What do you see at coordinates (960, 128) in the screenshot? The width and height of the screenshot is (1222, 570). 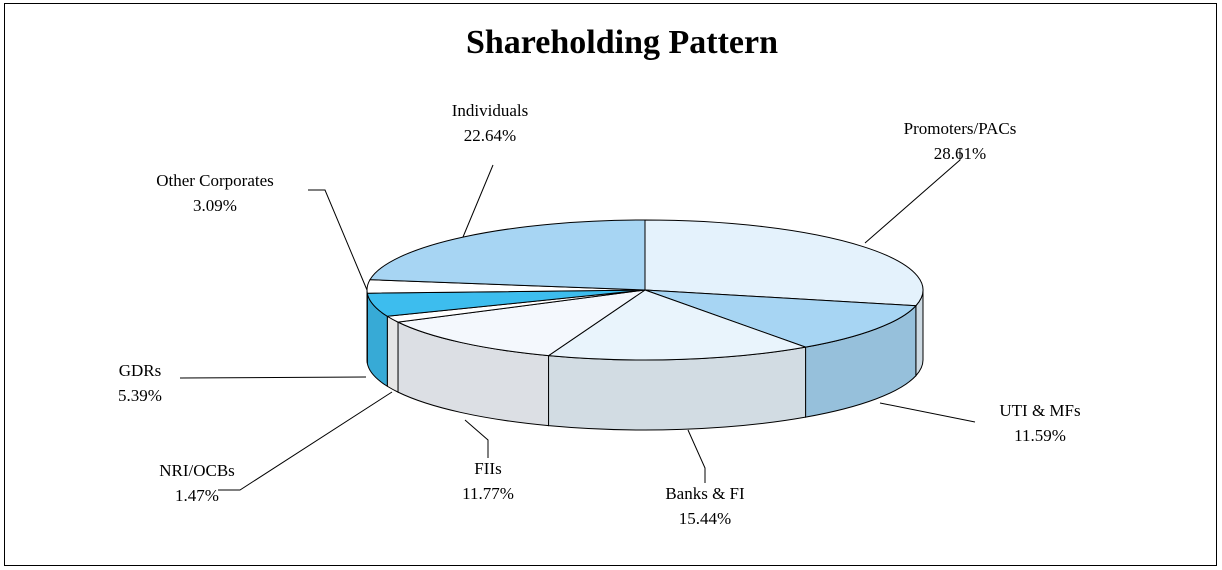 I see `slice-label: Promoters/PACs` at bounding box center [960, 128].